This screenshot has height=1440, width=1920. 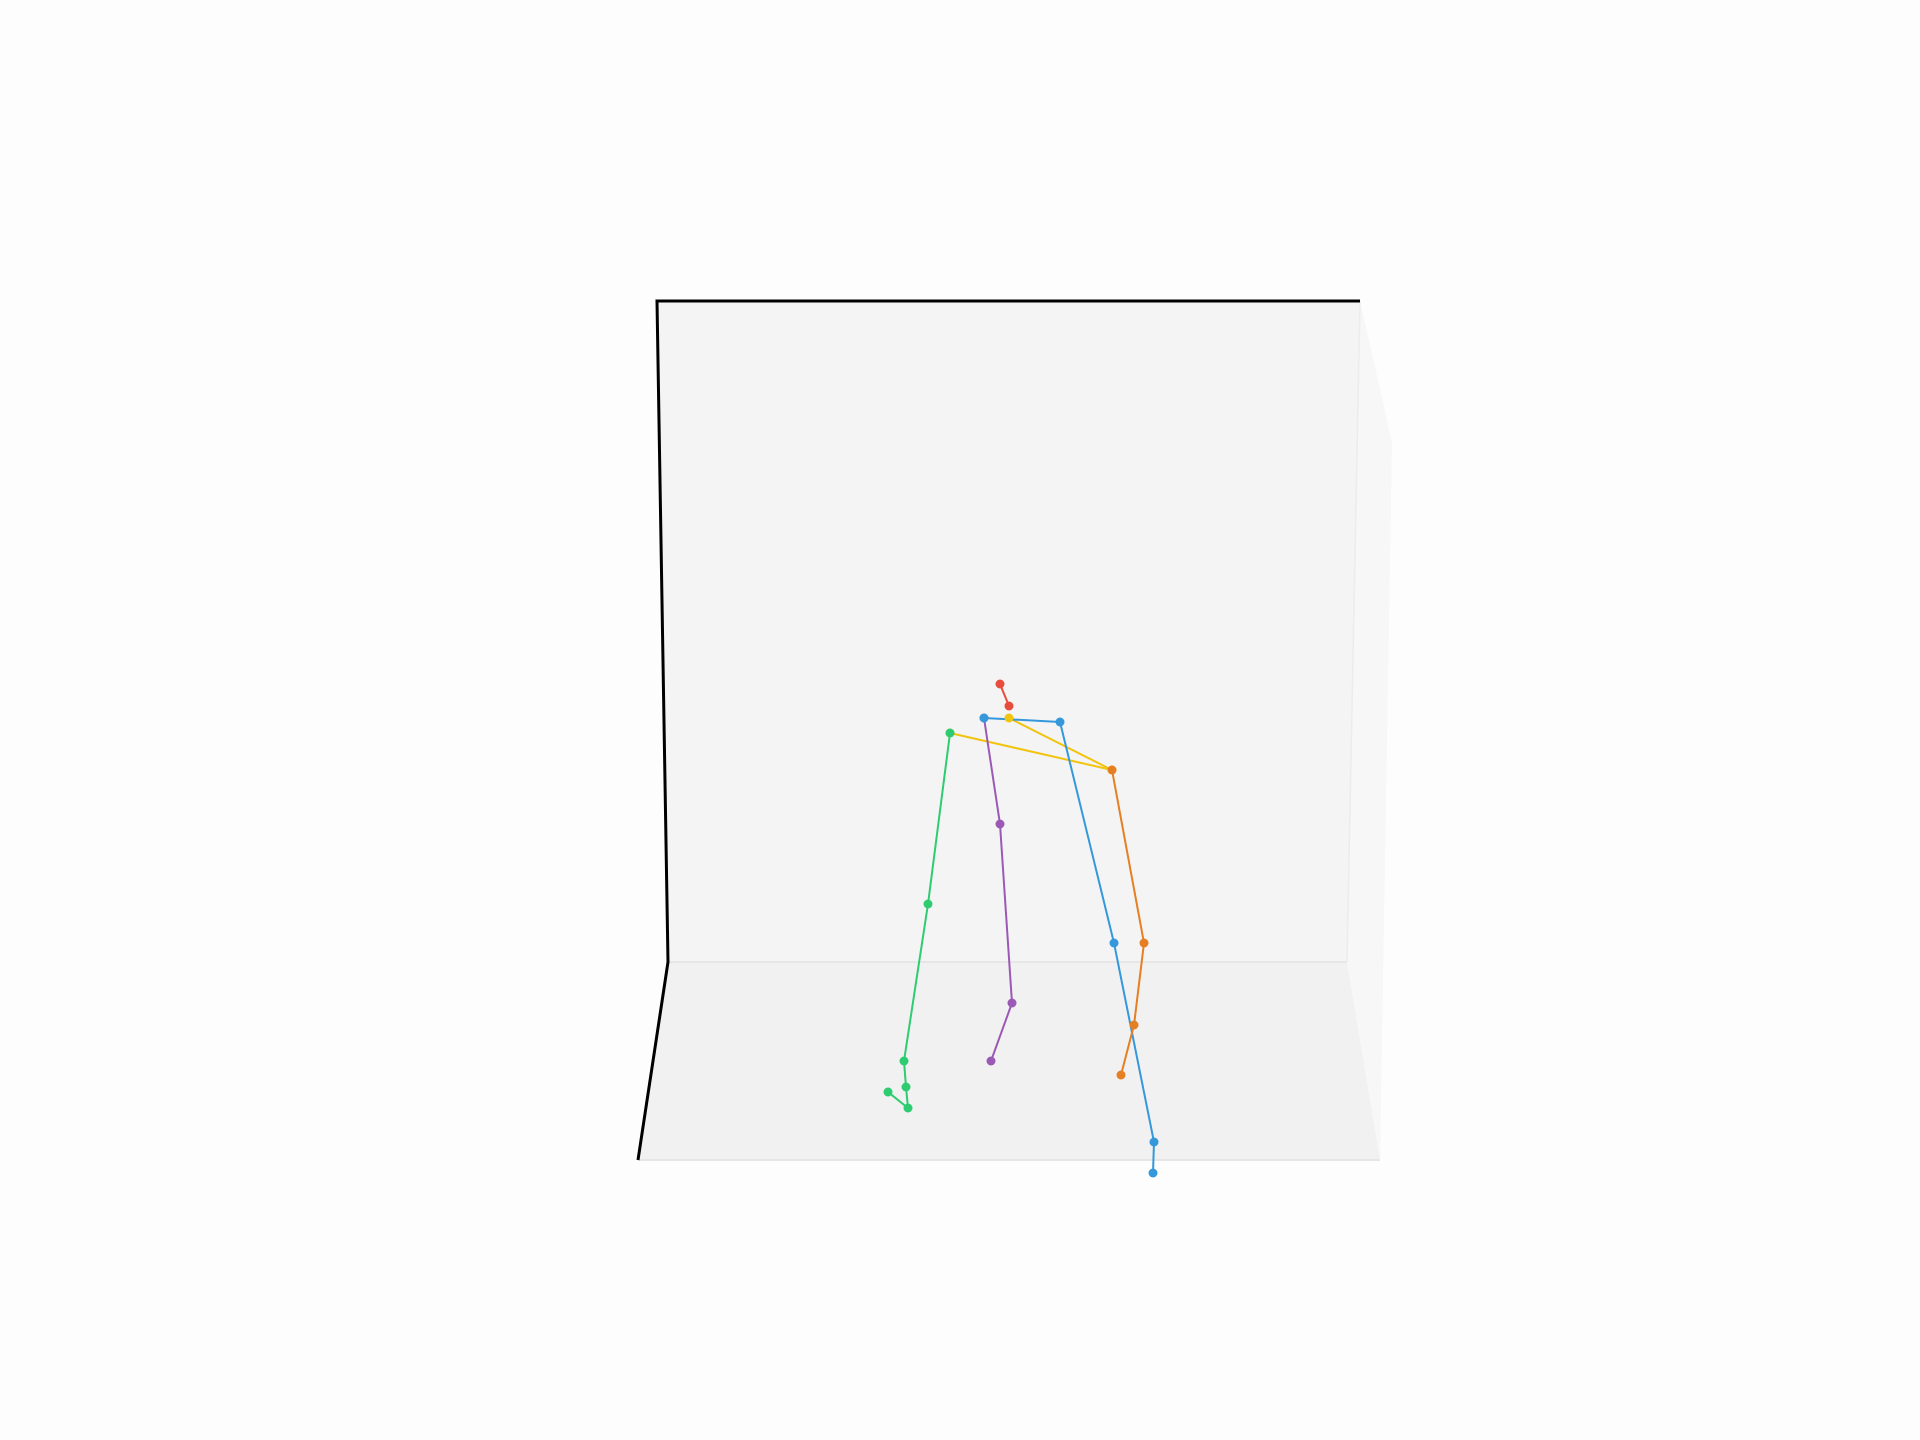 What do you see at coordinates (1369, 730) in the screenshot?
I see `side-wall-pane` at bounding box center [1369, 730].